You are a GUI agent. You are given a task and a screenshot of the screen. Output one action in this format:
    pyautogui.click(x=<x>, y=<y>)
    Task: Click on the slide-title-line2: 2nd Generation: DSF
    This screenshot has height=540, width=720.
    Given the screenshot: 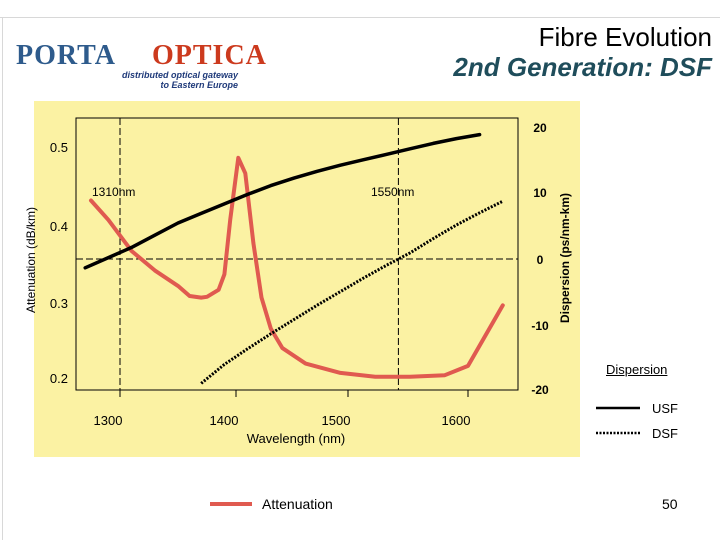 What is the action you would take?
    pyautogui.click(x=582, y=67)
    